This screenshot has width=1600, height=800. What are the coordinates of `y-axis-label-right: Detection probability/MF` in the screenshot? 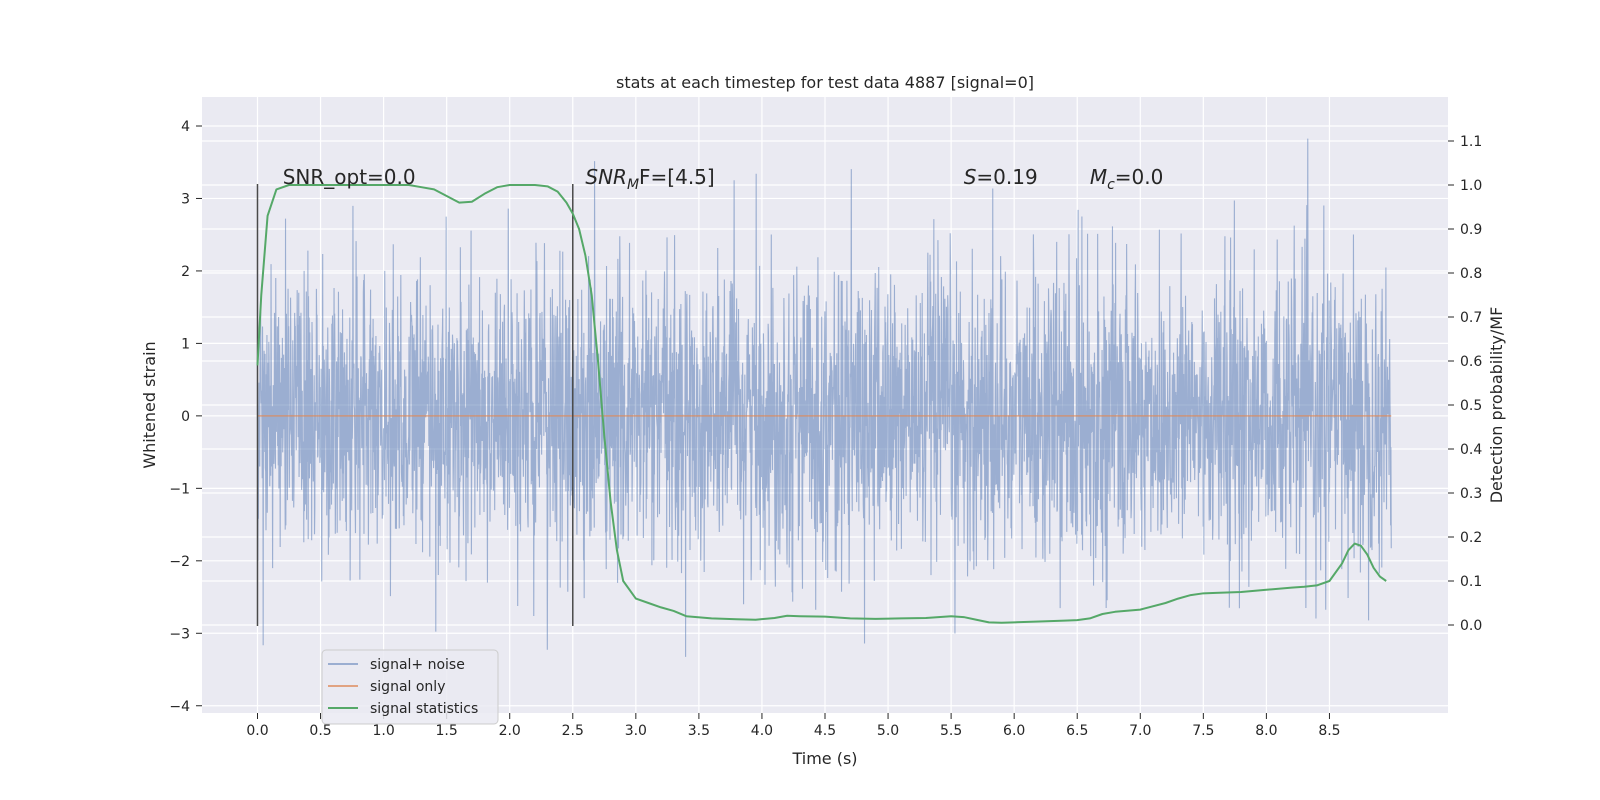 It's located at (1496, 405).